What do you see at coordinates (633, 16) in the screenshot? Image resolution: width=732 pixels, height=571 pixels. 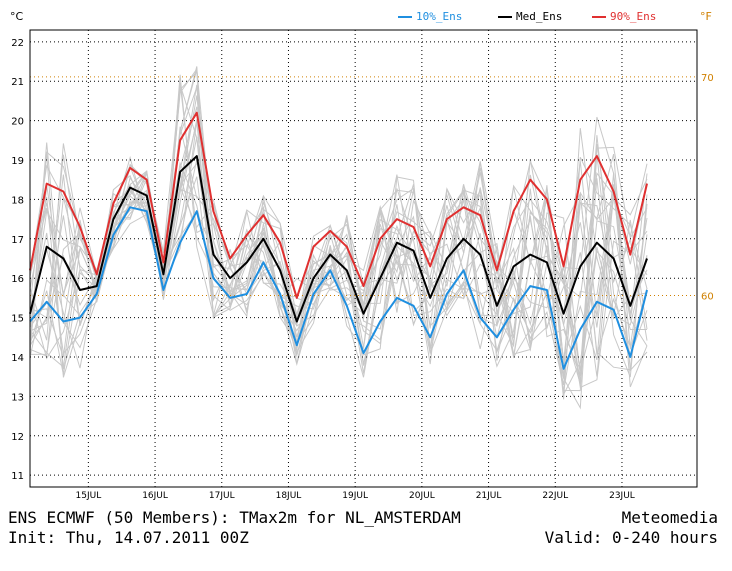 I see `legend-label-p90: 90%_Ens` at bounding box center [633, 16].